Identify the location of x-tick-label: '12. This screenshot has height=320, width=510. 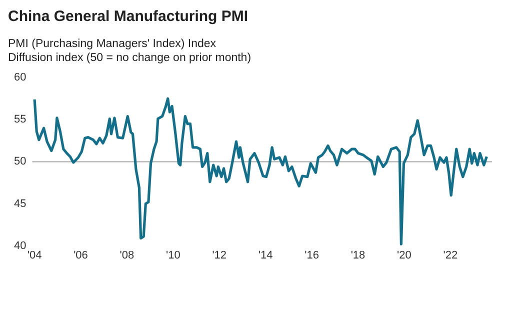
(219, 255).